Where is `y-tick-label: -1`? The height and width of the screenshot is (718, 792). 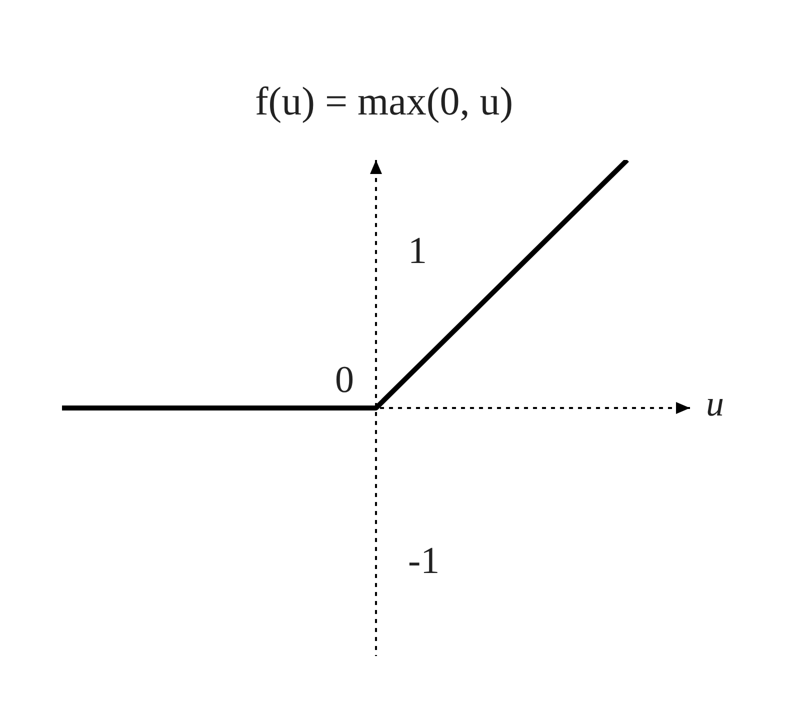
y-tick-label: -1 is located at coordinates (424, 561).